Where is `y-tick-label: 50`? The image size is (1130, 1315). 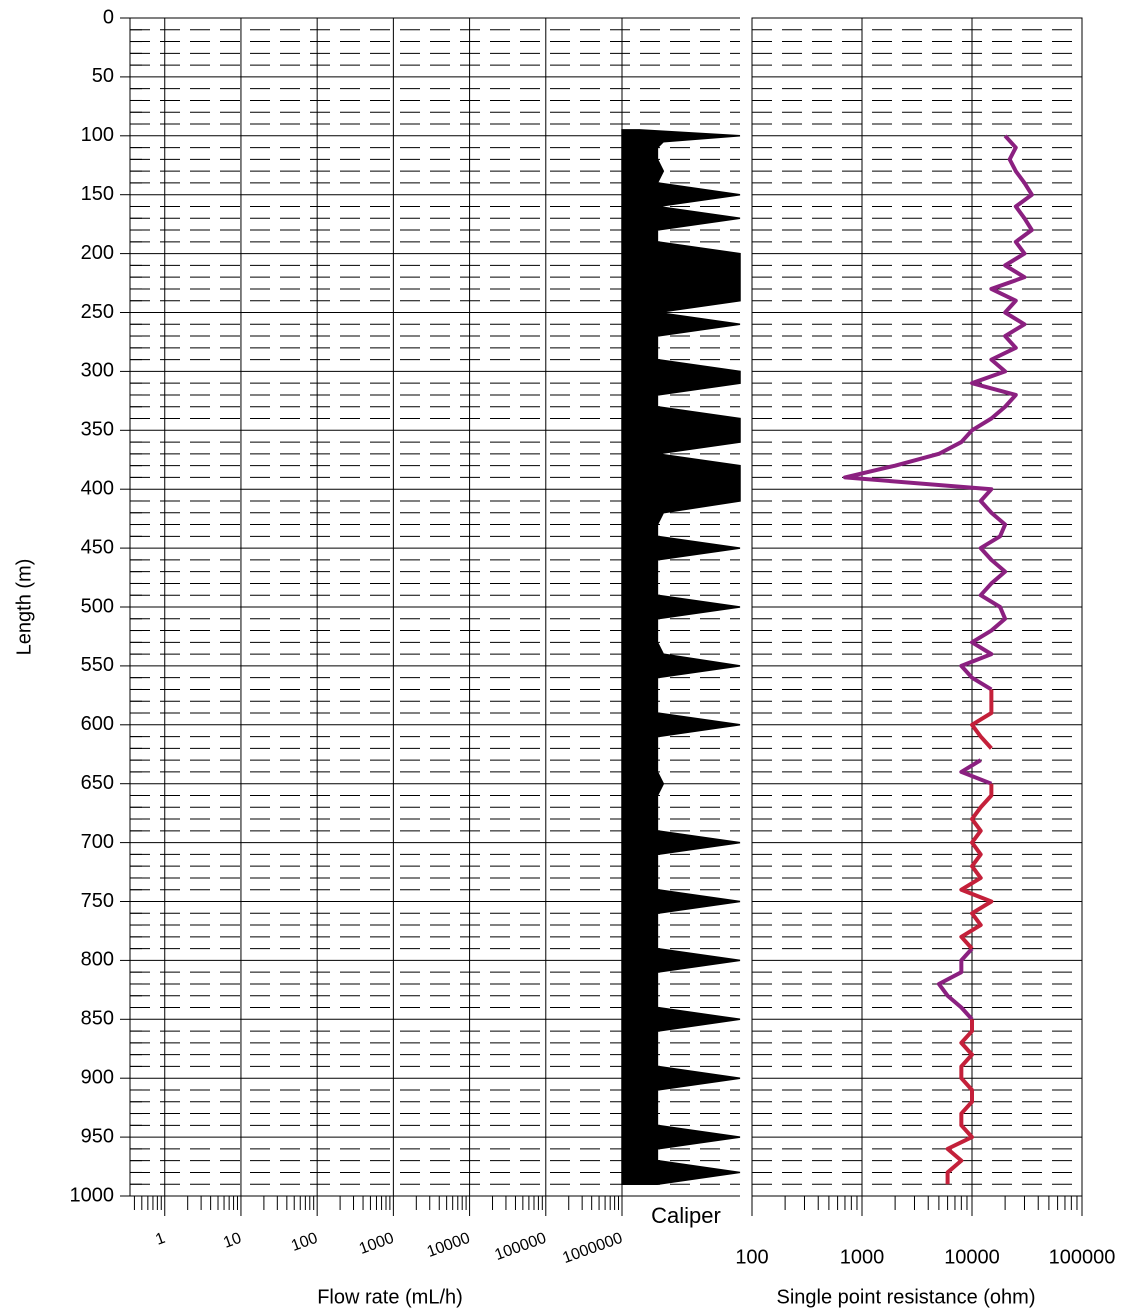 y-tick-label: 50 is located at coordinates (103, 76).